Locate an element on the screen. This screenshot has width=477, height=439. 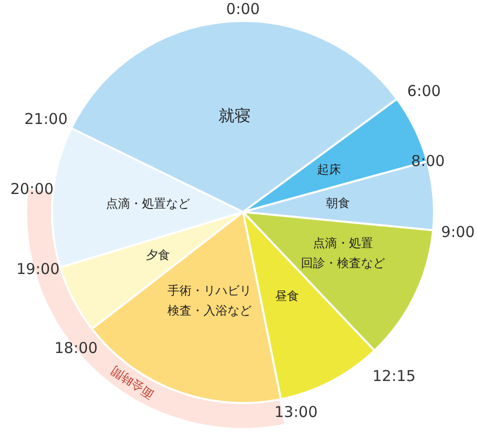
text: 面会時間 is located at coordinates (132, 383).